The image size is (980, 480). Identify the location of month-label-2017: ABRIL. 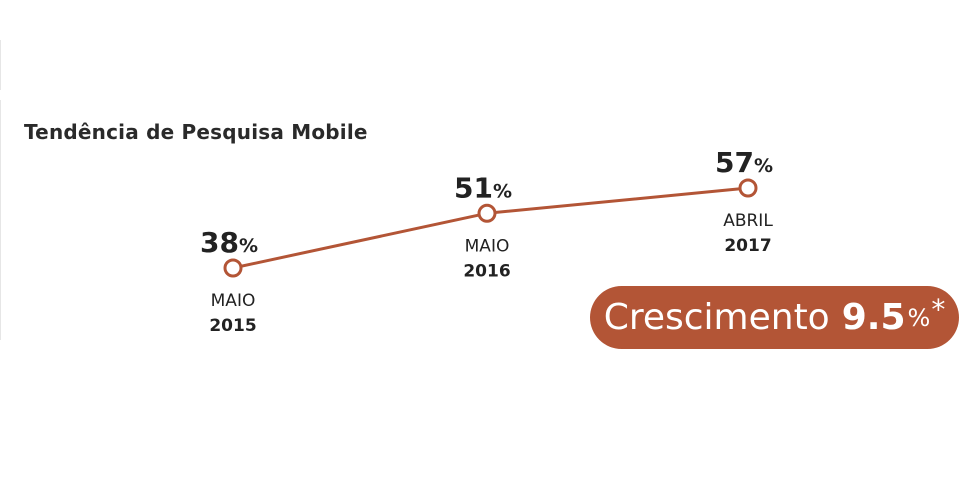
(748, 221).